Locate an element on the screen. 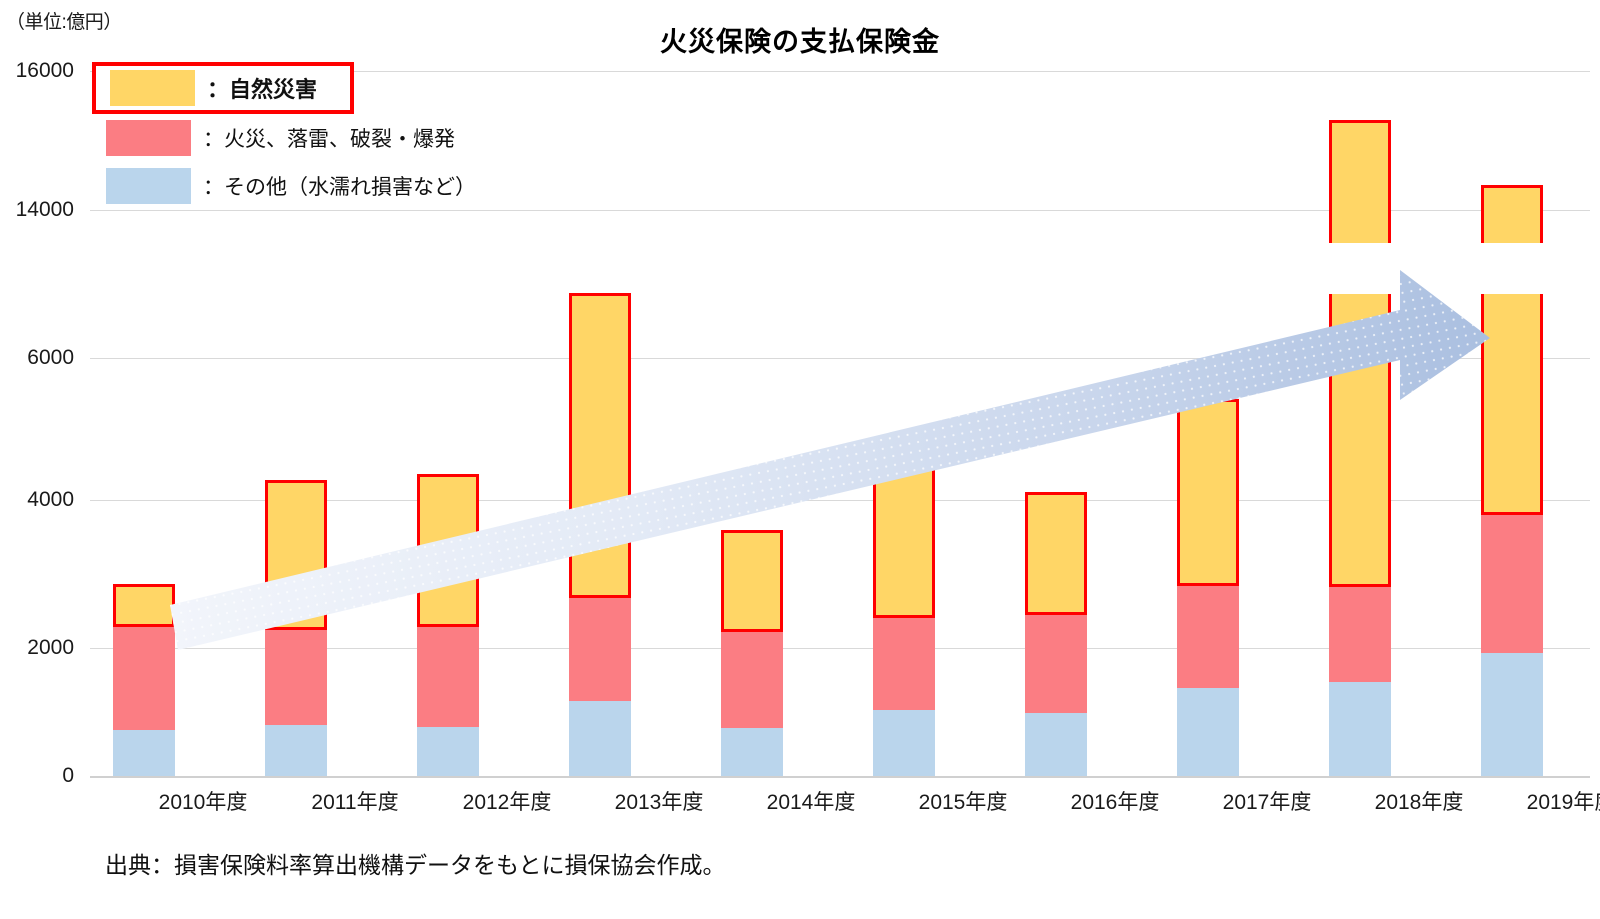 The width and height of the screenshot is (1600, 919). xlabel-2016: 2016年度 is located at coordinates (1115, 802).